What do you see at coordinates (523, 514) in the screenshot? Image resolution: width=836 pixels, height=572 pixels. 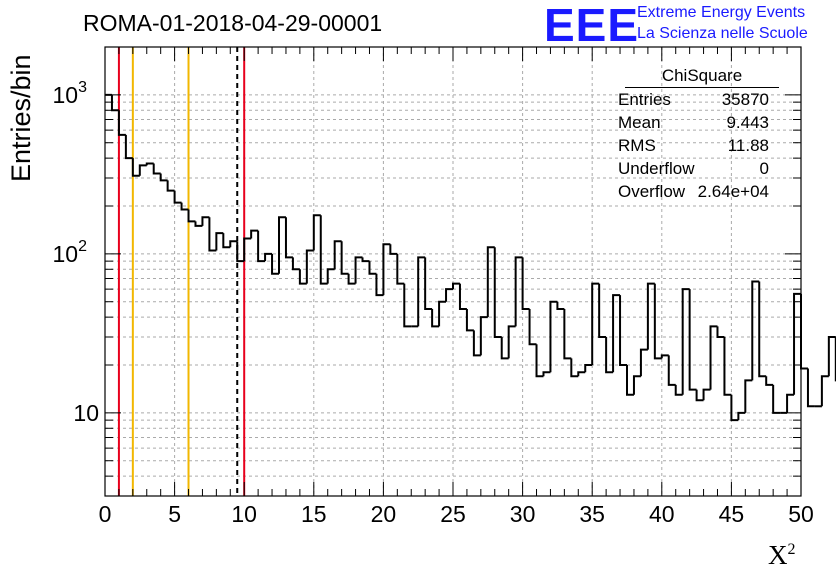 I see `x-tick-label: 30` at bounding box center [523, 514].